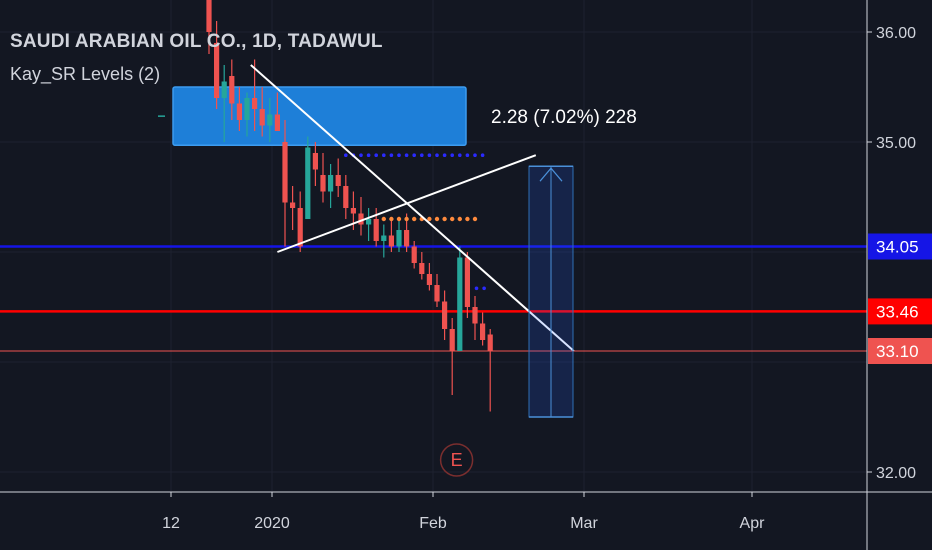 This screenshot has height=550, width=932. I want to click on earnings-marker-label: E, so click(457, 460).